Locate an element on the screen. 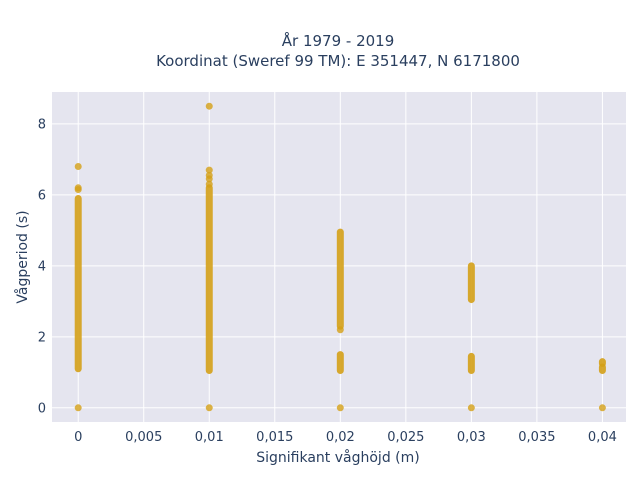 This screenshot has height=480, width=640. chart-title-line-1: År 1979 - 2019 is located at coordinates (338, 40).